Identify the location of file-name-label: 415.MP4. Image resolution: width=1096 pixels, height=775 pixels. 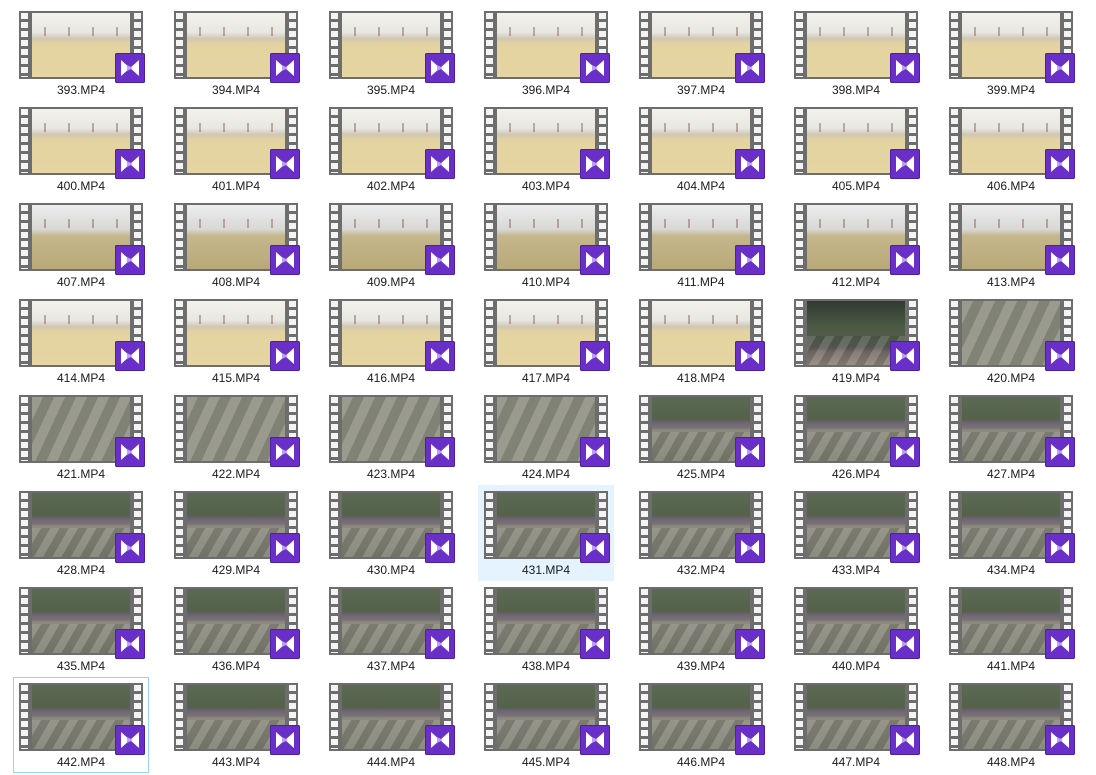
(236, 378).